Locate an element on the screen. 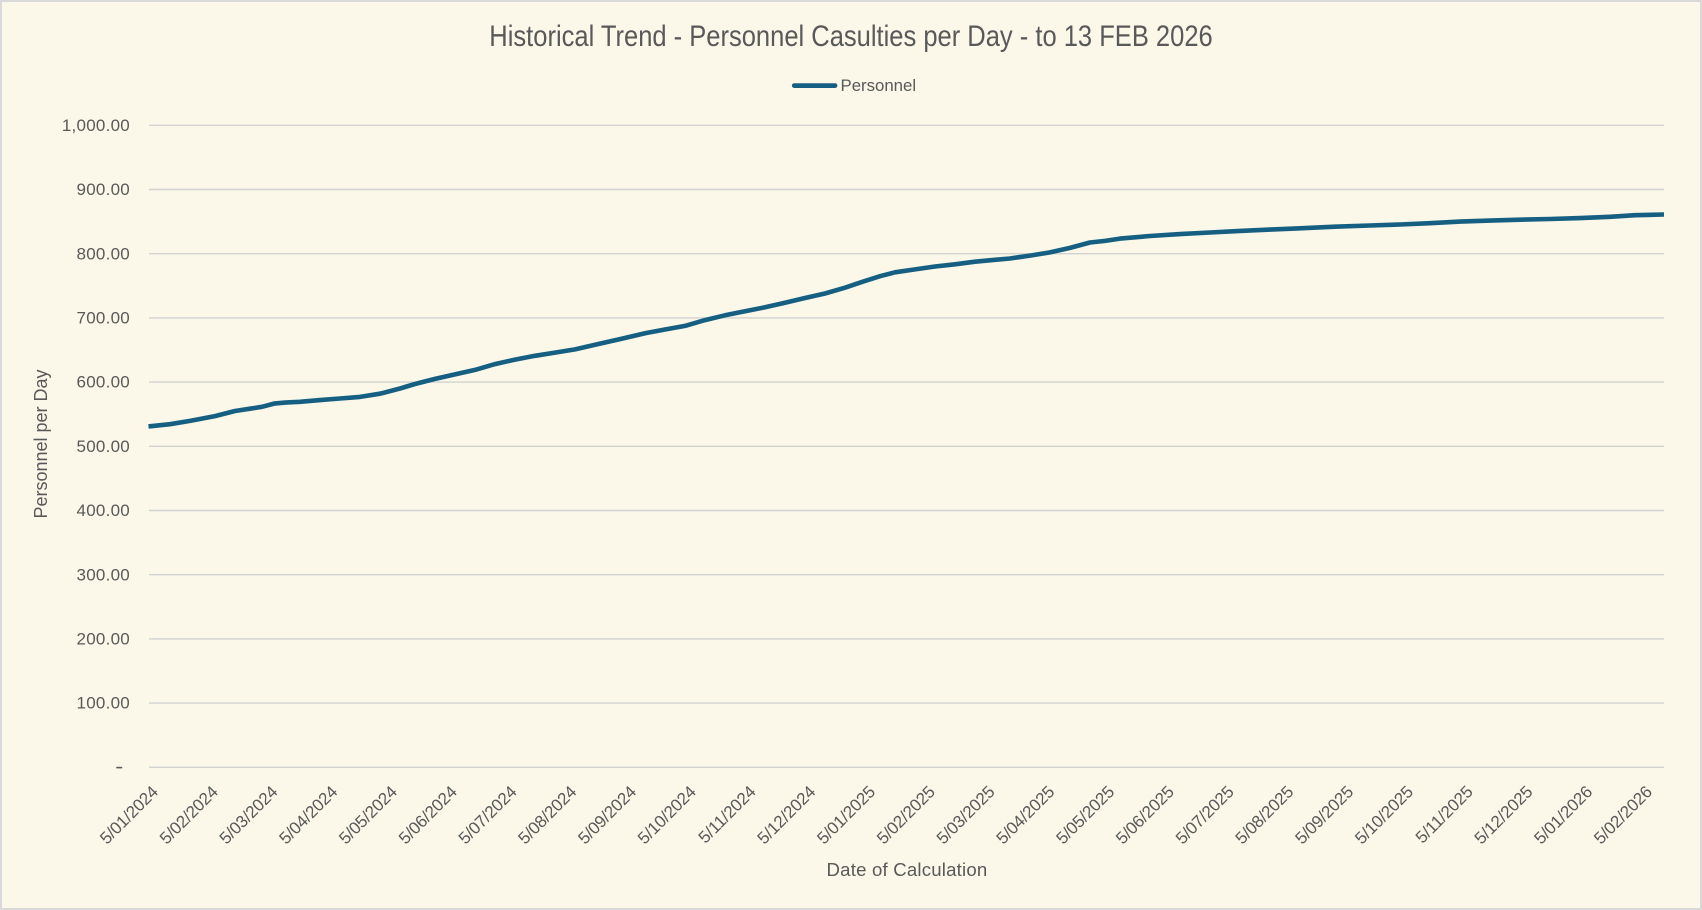  svg-text: Personnel is located at coordinates (879, 85).